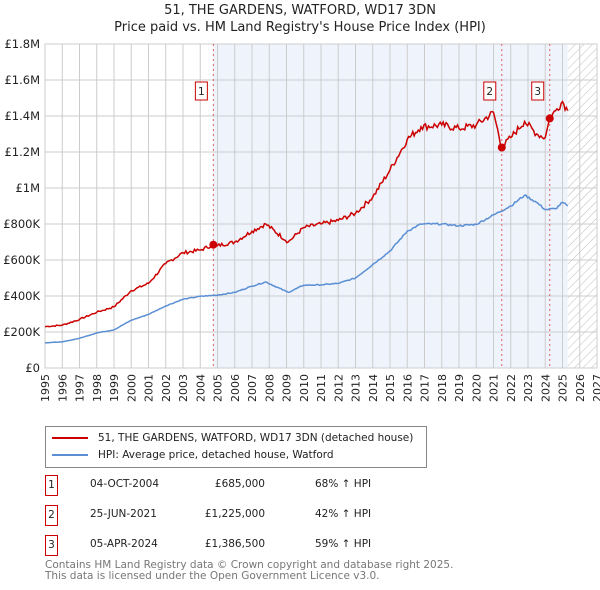 Image resolution: width=600 pixels, height=590 pixels. Describe the element at coordinates (269, 388) in the screenshot. I see `x-tick-label: 2008` at that location.